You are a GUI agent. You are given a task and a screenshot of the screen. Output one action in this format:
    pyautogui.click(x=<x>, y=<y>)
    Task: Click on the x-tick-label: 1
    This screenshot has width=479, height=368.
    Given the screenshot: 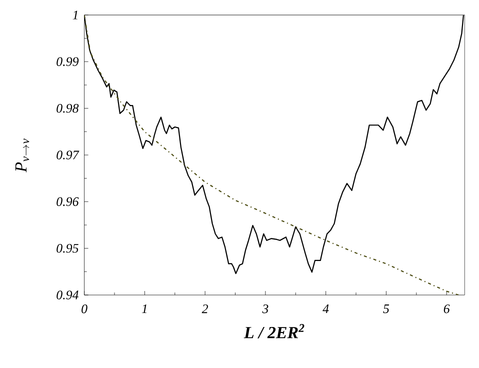 What is the action you would take?
    pyautogui.click(x=144, y=309)
    